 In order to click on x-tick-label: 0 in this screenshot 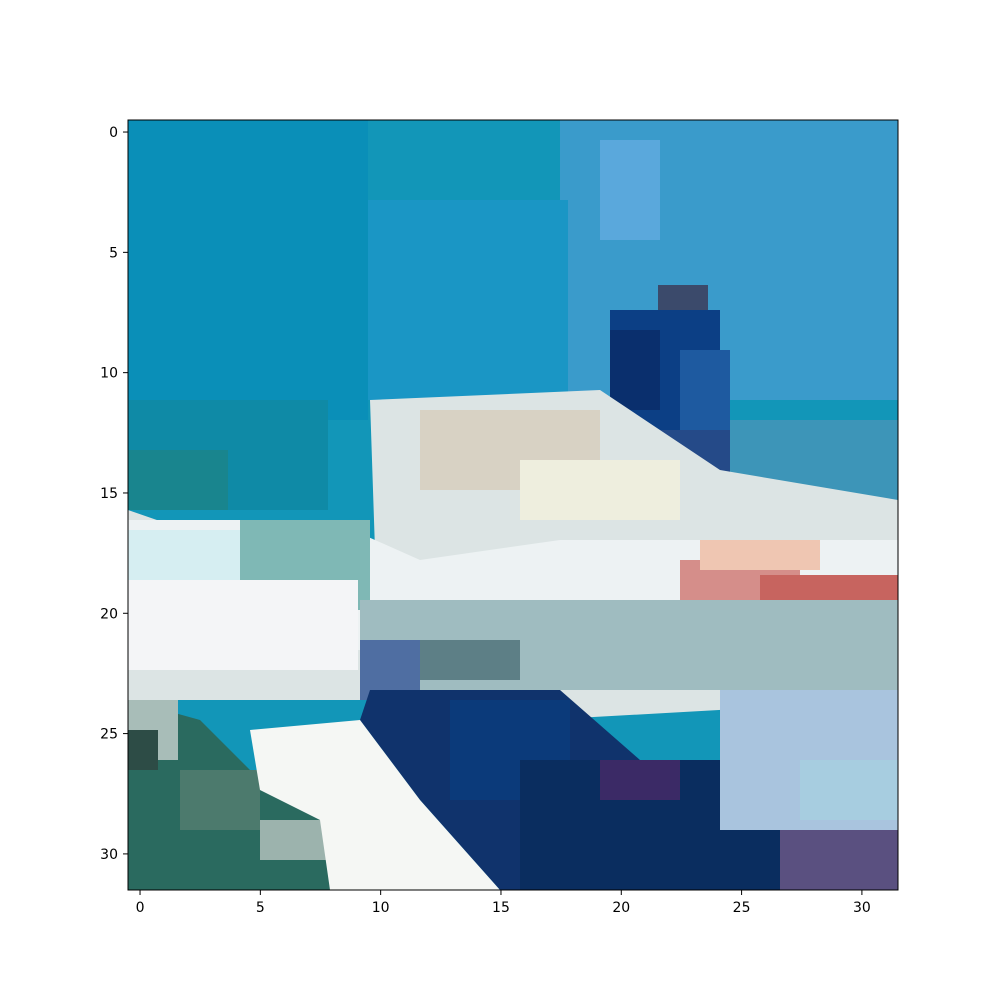, I will do `click(140, 908)`.